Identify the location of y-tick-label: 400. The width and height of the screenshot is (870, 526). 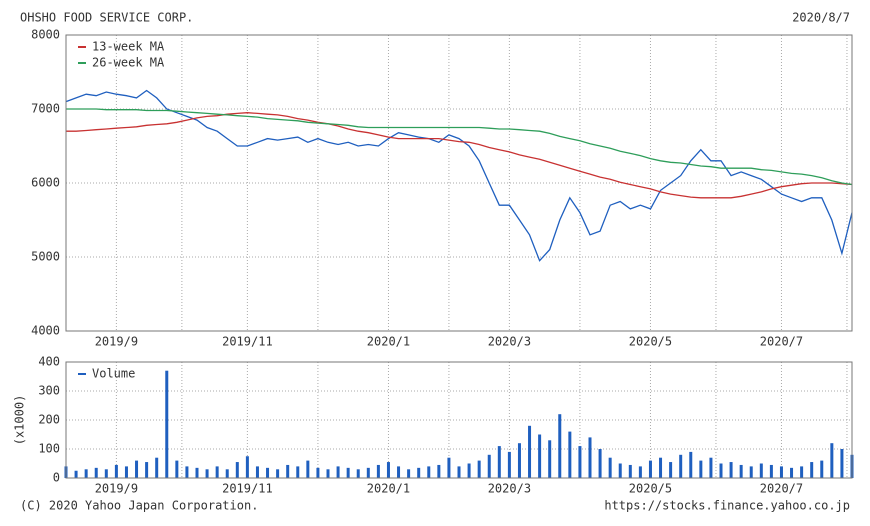
(49, 362).